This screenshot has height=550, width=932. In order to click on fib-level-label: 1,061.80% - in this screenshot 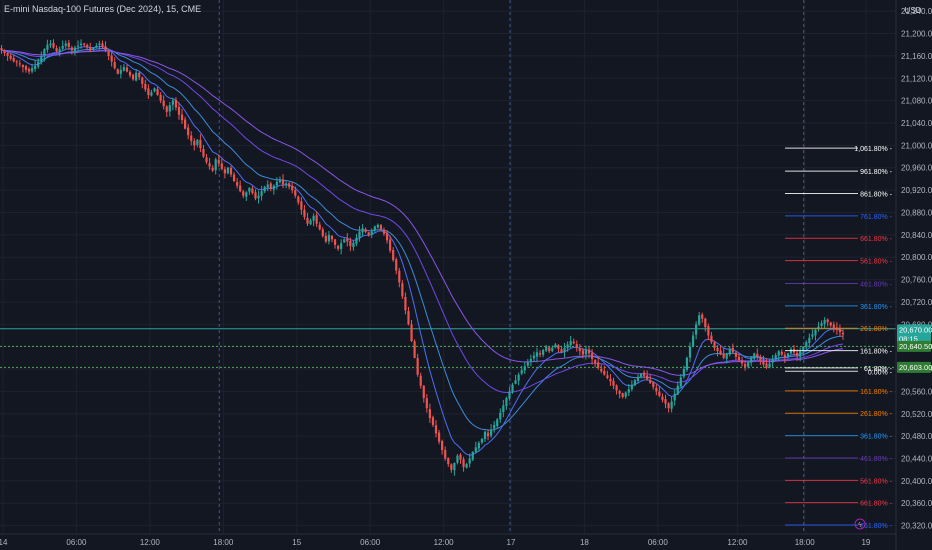, I will do `click(873, 149)`.